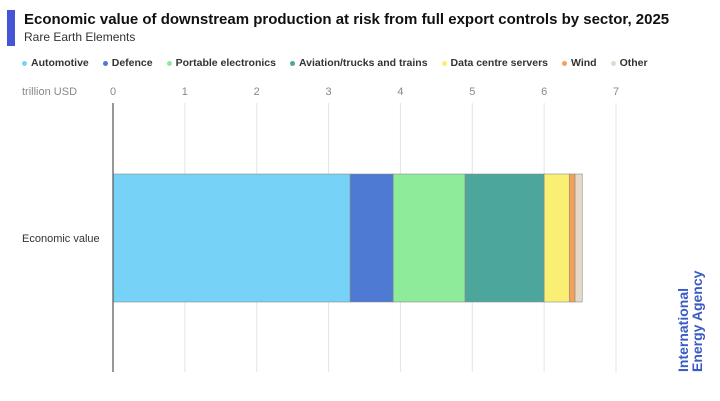 This screenshot has width=720, height=401. I want to click on title-accent-bar, so click(11, 28).